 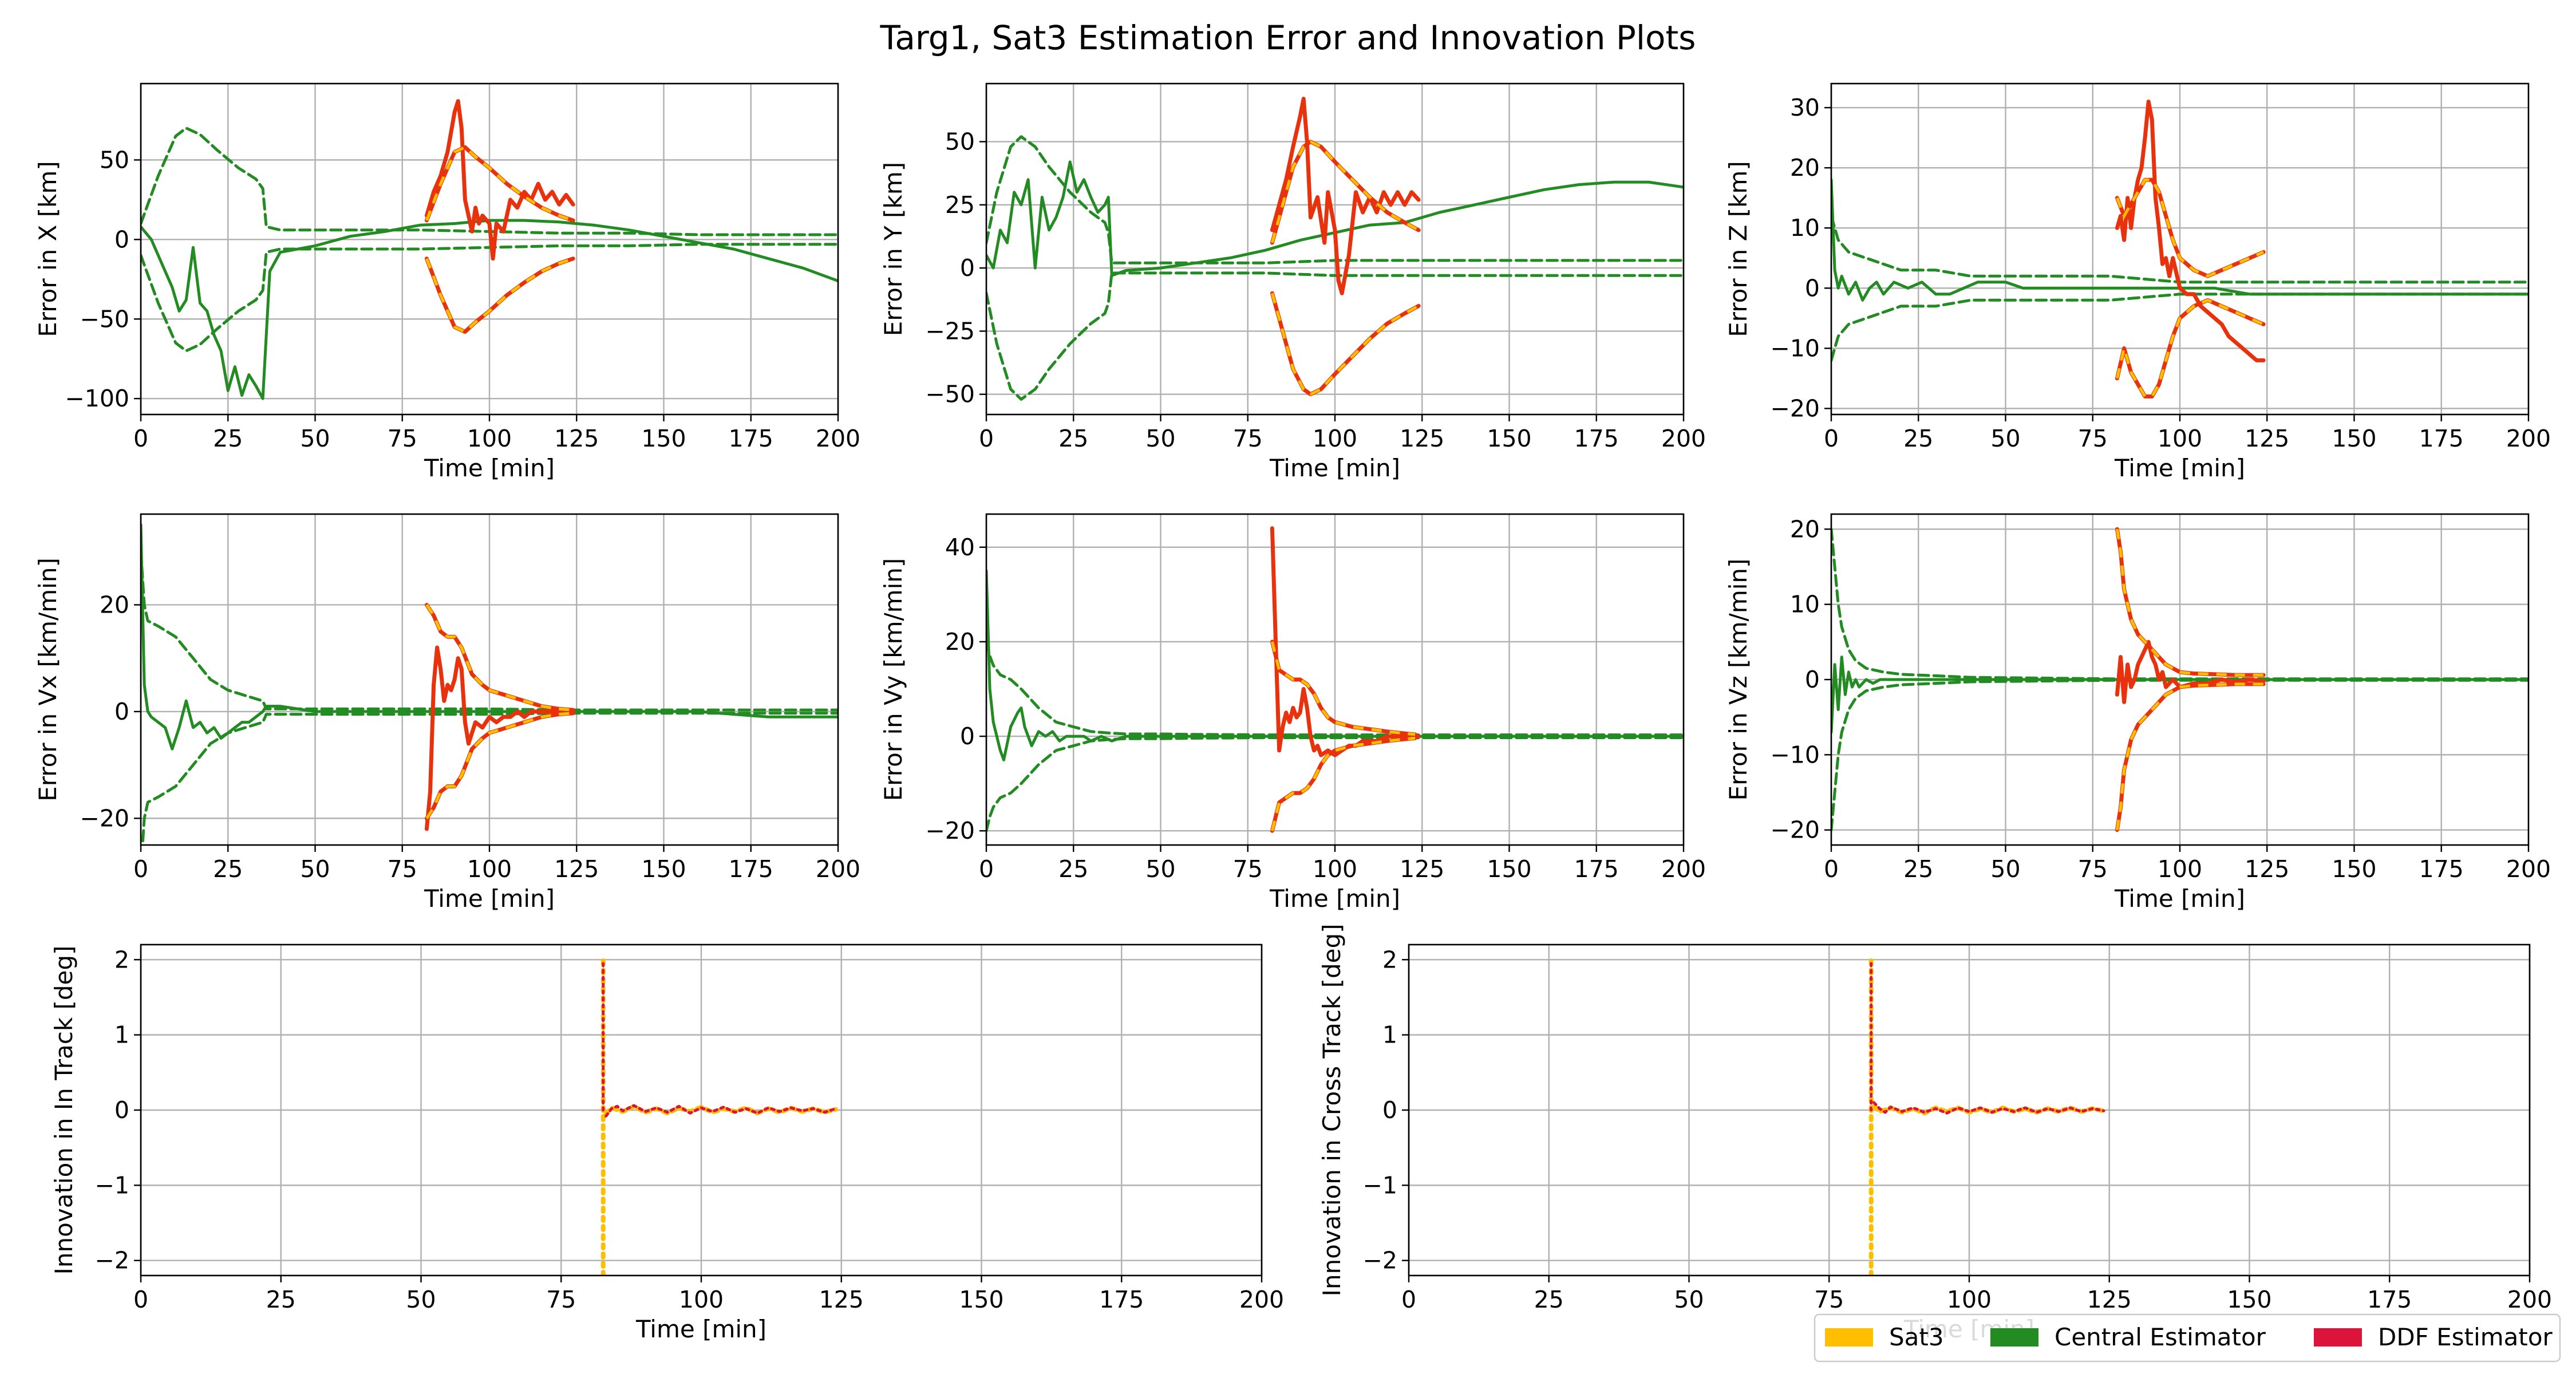 What do you see at coordinates (2433, 1337) in the screenshot?
I see `legend-item: DDF Estimator` at bounding box center [2433, 1337].